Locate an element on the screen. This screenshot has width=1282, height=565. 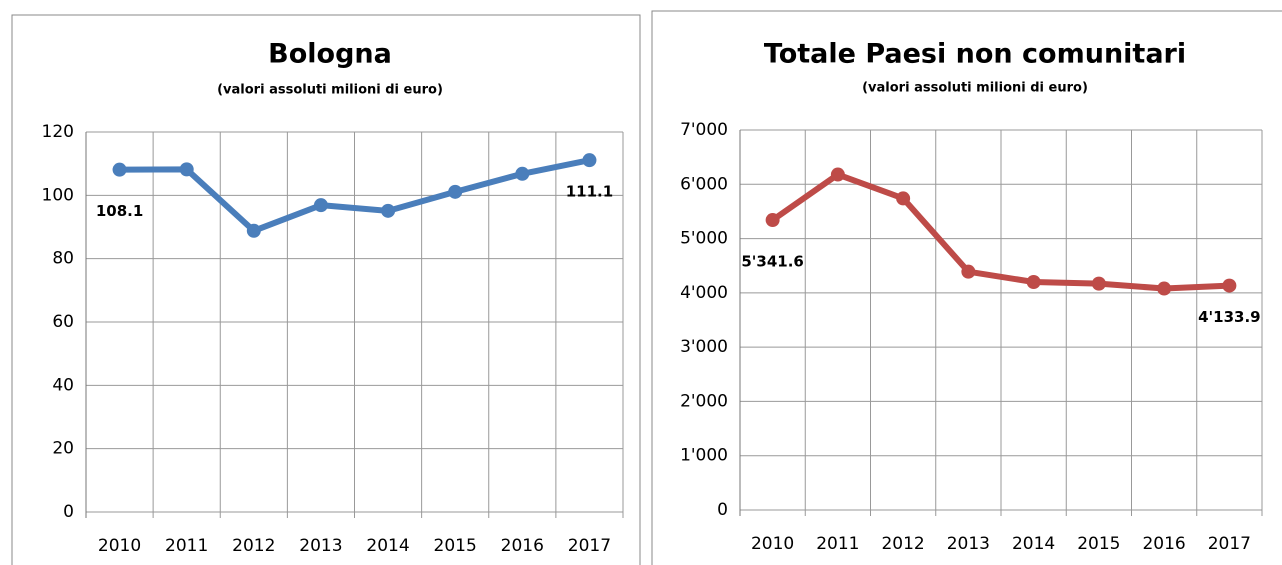
y-tick-label: 7'000 is located at coordinates (704, 130).